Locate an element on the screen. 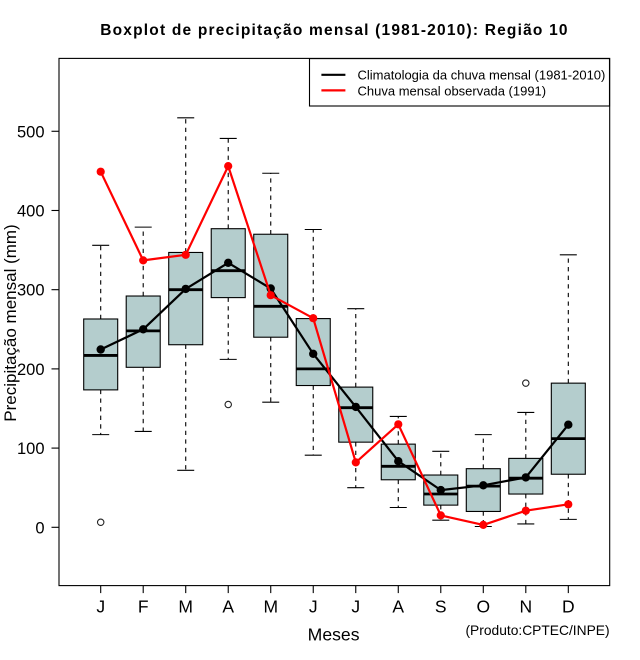 The image size is (640, 660). svg-text: F is located at coordinates (143, 607).